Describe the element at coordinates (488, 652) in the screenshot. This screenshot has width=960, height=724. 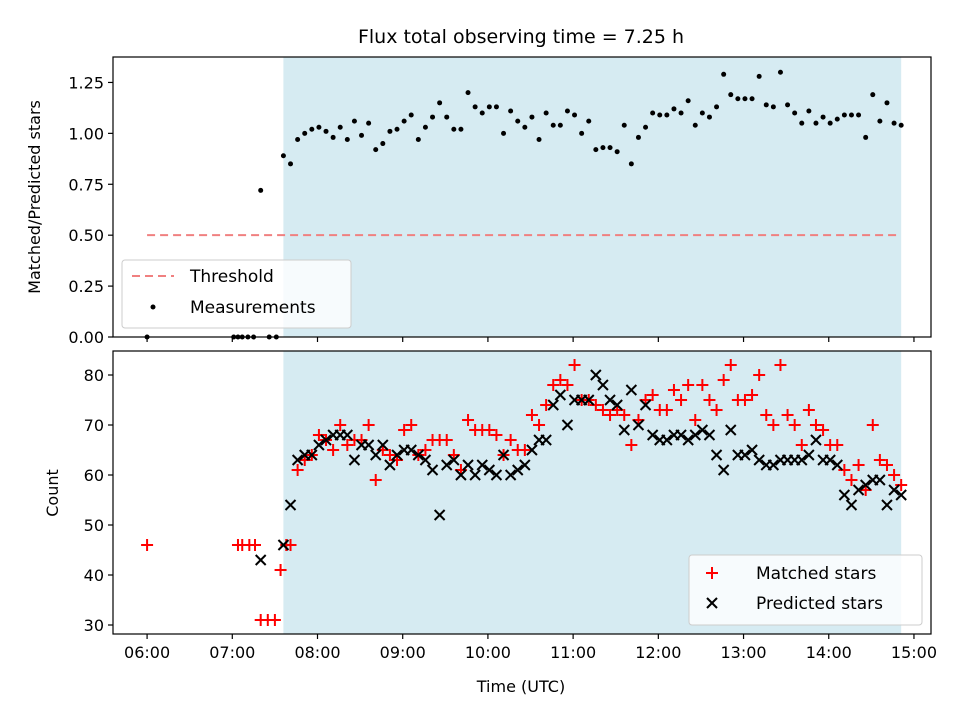
I see `count-x-tick-label: 10:00` at that location.